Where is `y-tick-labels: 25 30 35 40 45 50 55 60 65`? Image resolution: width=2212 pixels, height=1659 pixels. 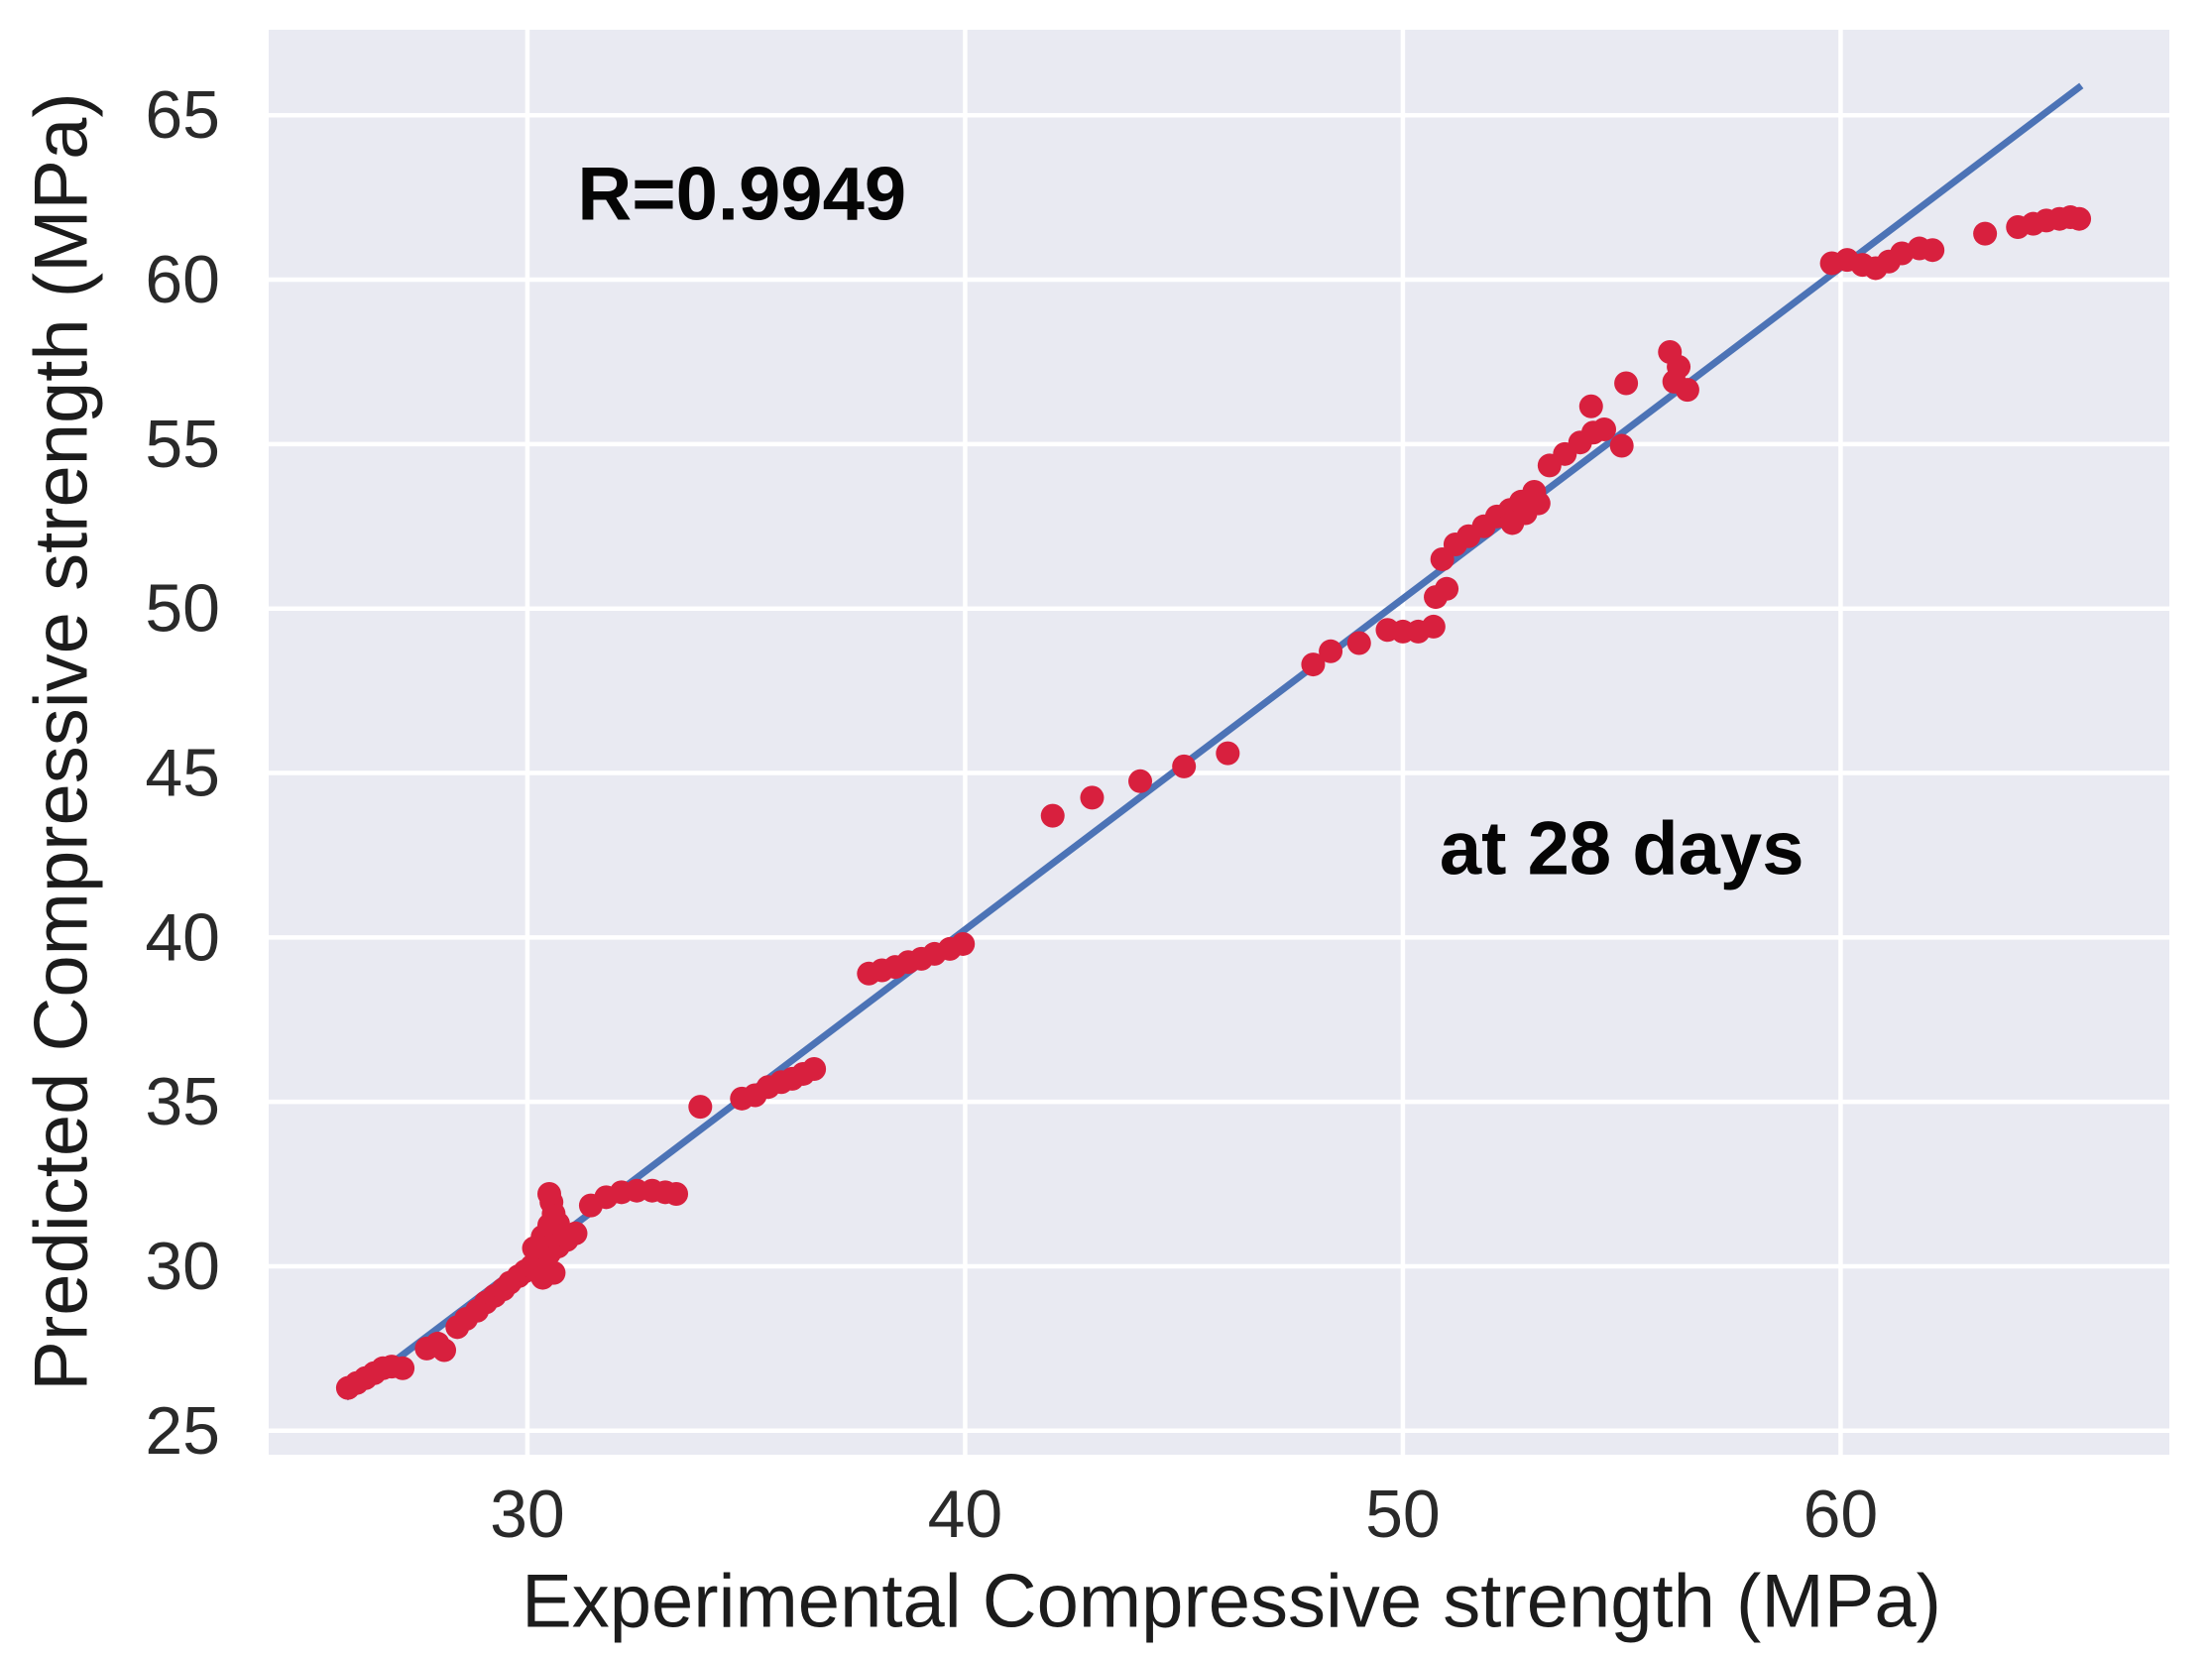
y-tick-labels: 25 30 35 40 45 50 55 60 65 is located at coordinates (182, 773).